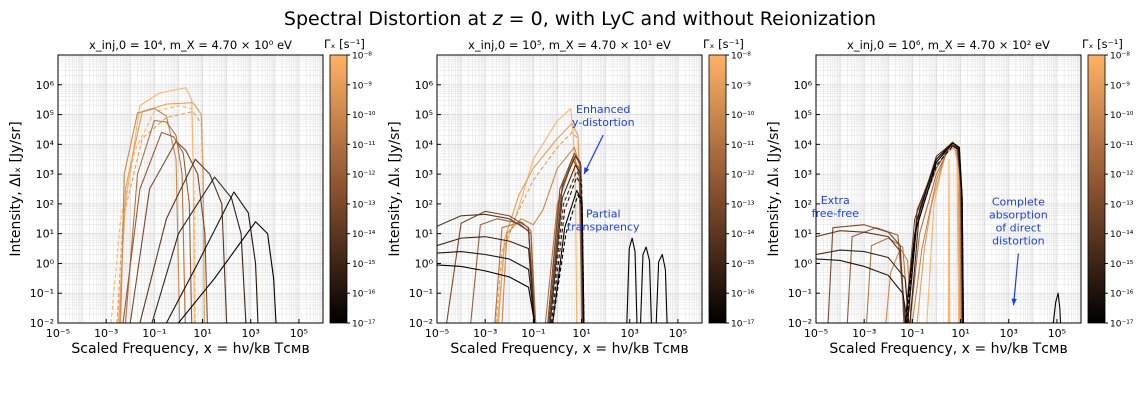  What do you see at coordinates (1018, 240) in the screenshot?
I see `annotation-text: distortion` at bounding box center [1018, 240].